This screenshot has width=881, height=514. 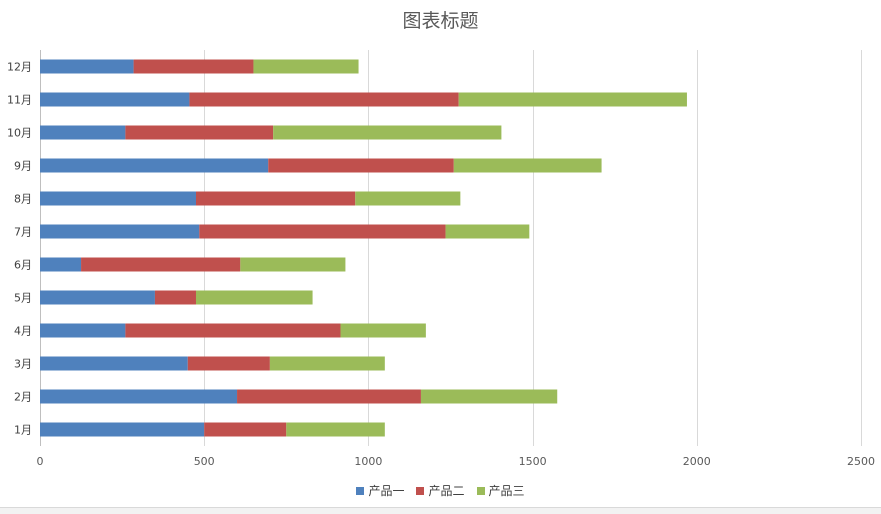 What do you see at coordinates (23, 331) in the screenshot?
I see `y-tick-label: 4月` at bounding box center [23, 331].